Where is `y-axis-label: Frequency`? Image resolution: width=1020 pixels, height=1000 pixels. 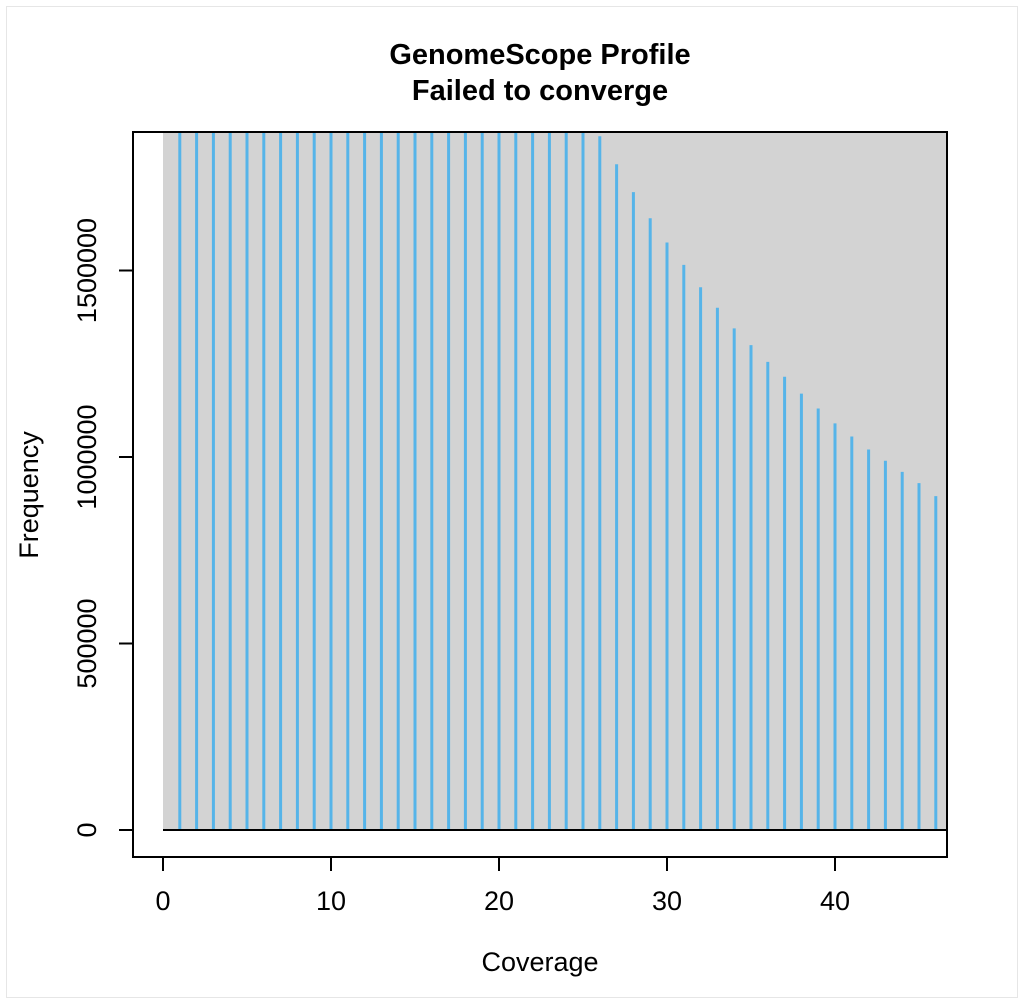
y-axis-label: Frequency is located at coordinates (29, 495).